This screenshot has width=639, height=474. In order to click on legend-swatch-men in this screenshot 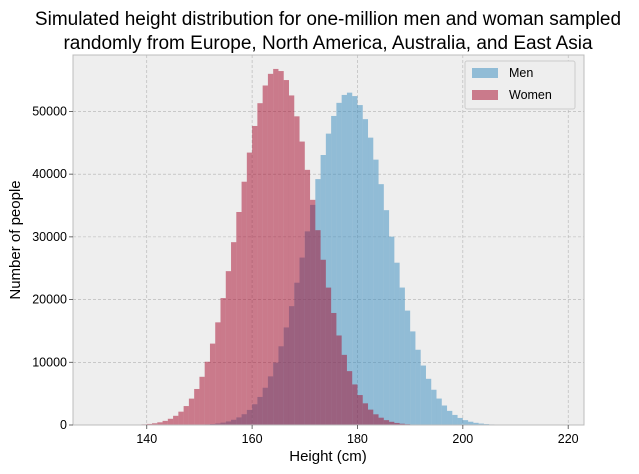, I will do `click(485, 73)`.